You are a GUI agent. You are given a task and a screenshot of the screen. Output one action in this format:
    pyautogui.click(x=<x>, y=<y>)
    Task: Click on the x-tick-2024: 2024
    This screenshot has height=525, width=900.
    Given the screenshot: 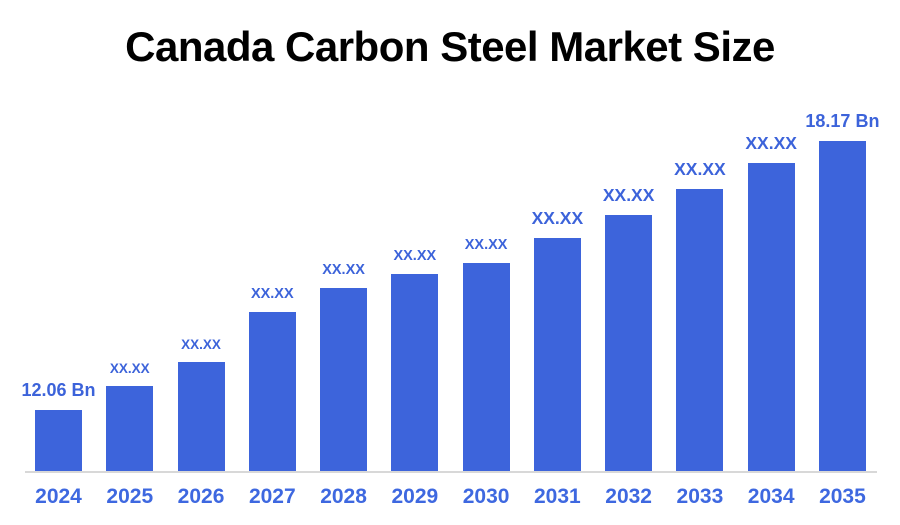 What is the action you would take?
    pyautogui.click(x=58, y=498)
    